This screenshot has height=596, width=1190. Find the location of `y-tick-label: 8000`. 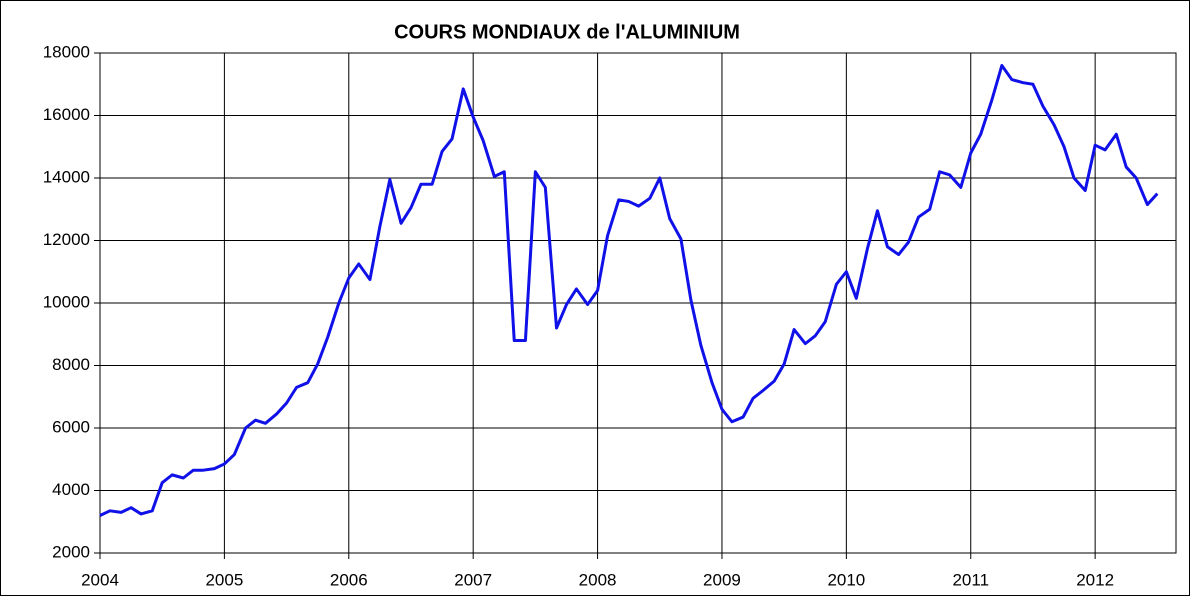

y-tick-label: 8000 is located at coordinates (71, 364).